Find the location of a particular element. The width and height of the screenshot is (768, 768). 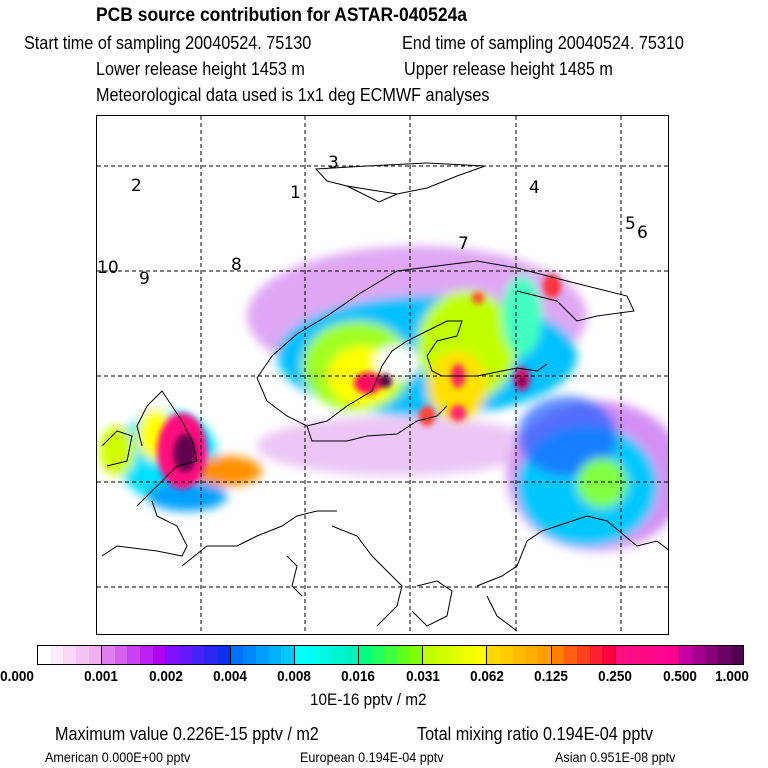

concentration-hotspots is located at coordinates (359, 381).